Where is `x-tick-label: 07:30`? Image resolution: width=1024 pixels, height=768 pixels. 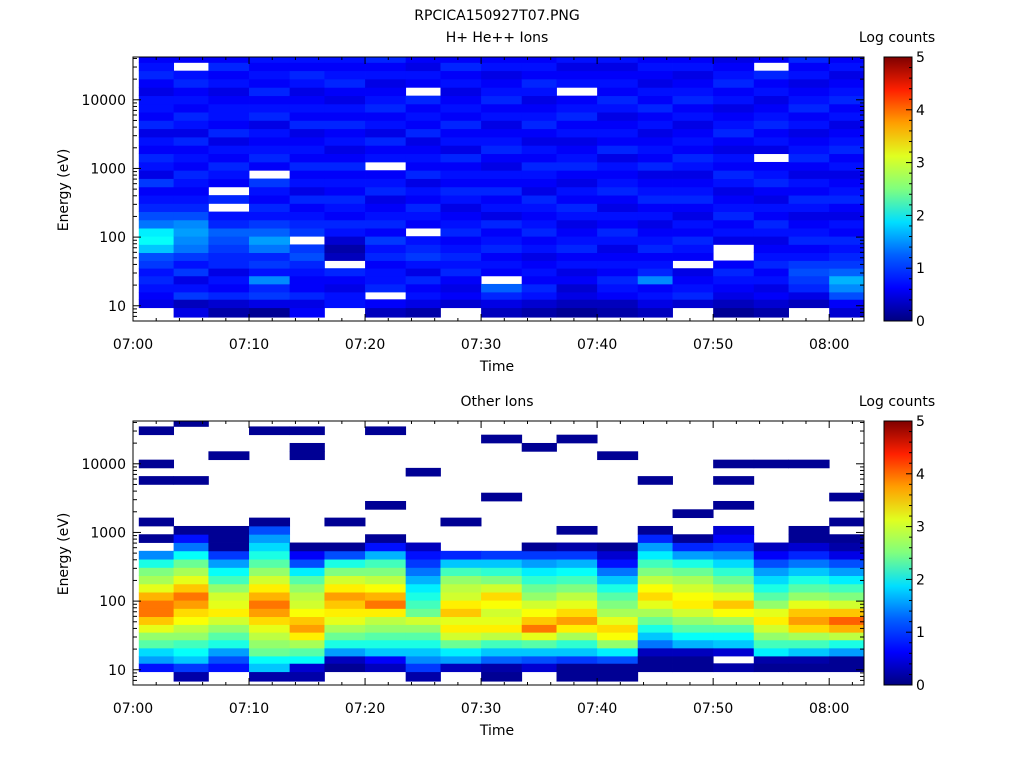 x-tick-label: 07:30 is located at coordinates (481, 709).